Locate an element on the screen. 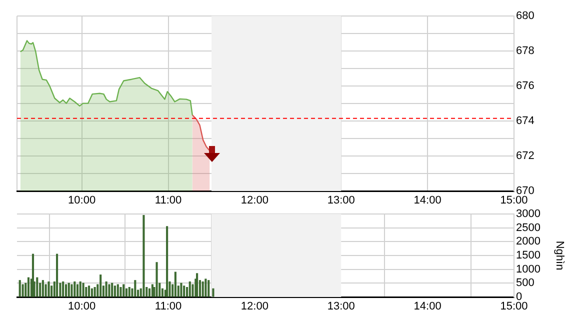 This screenshot has width=570, height=320. y-tick-label: 680 is located at coordinates (525, 16).